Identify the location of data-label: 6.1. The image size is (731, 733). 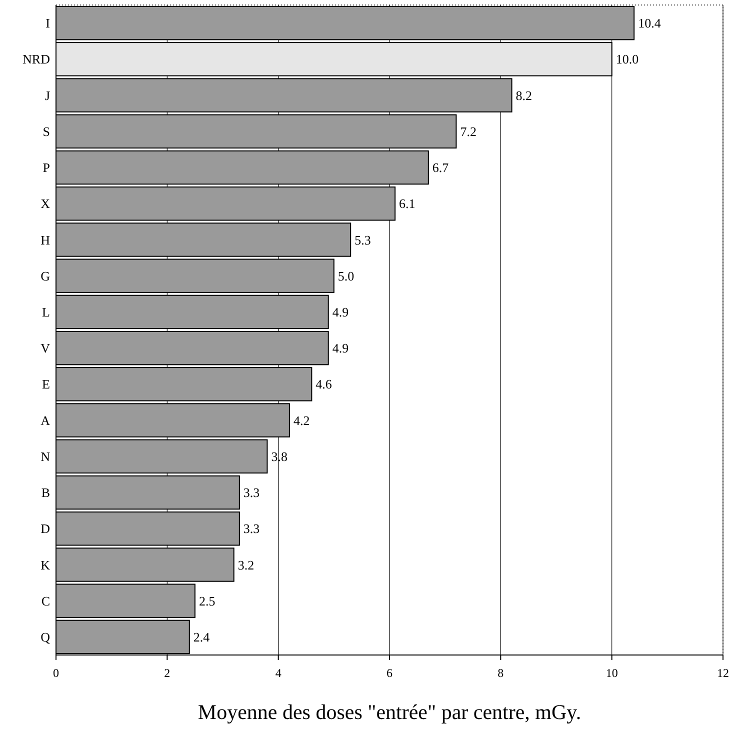
(407, 204).